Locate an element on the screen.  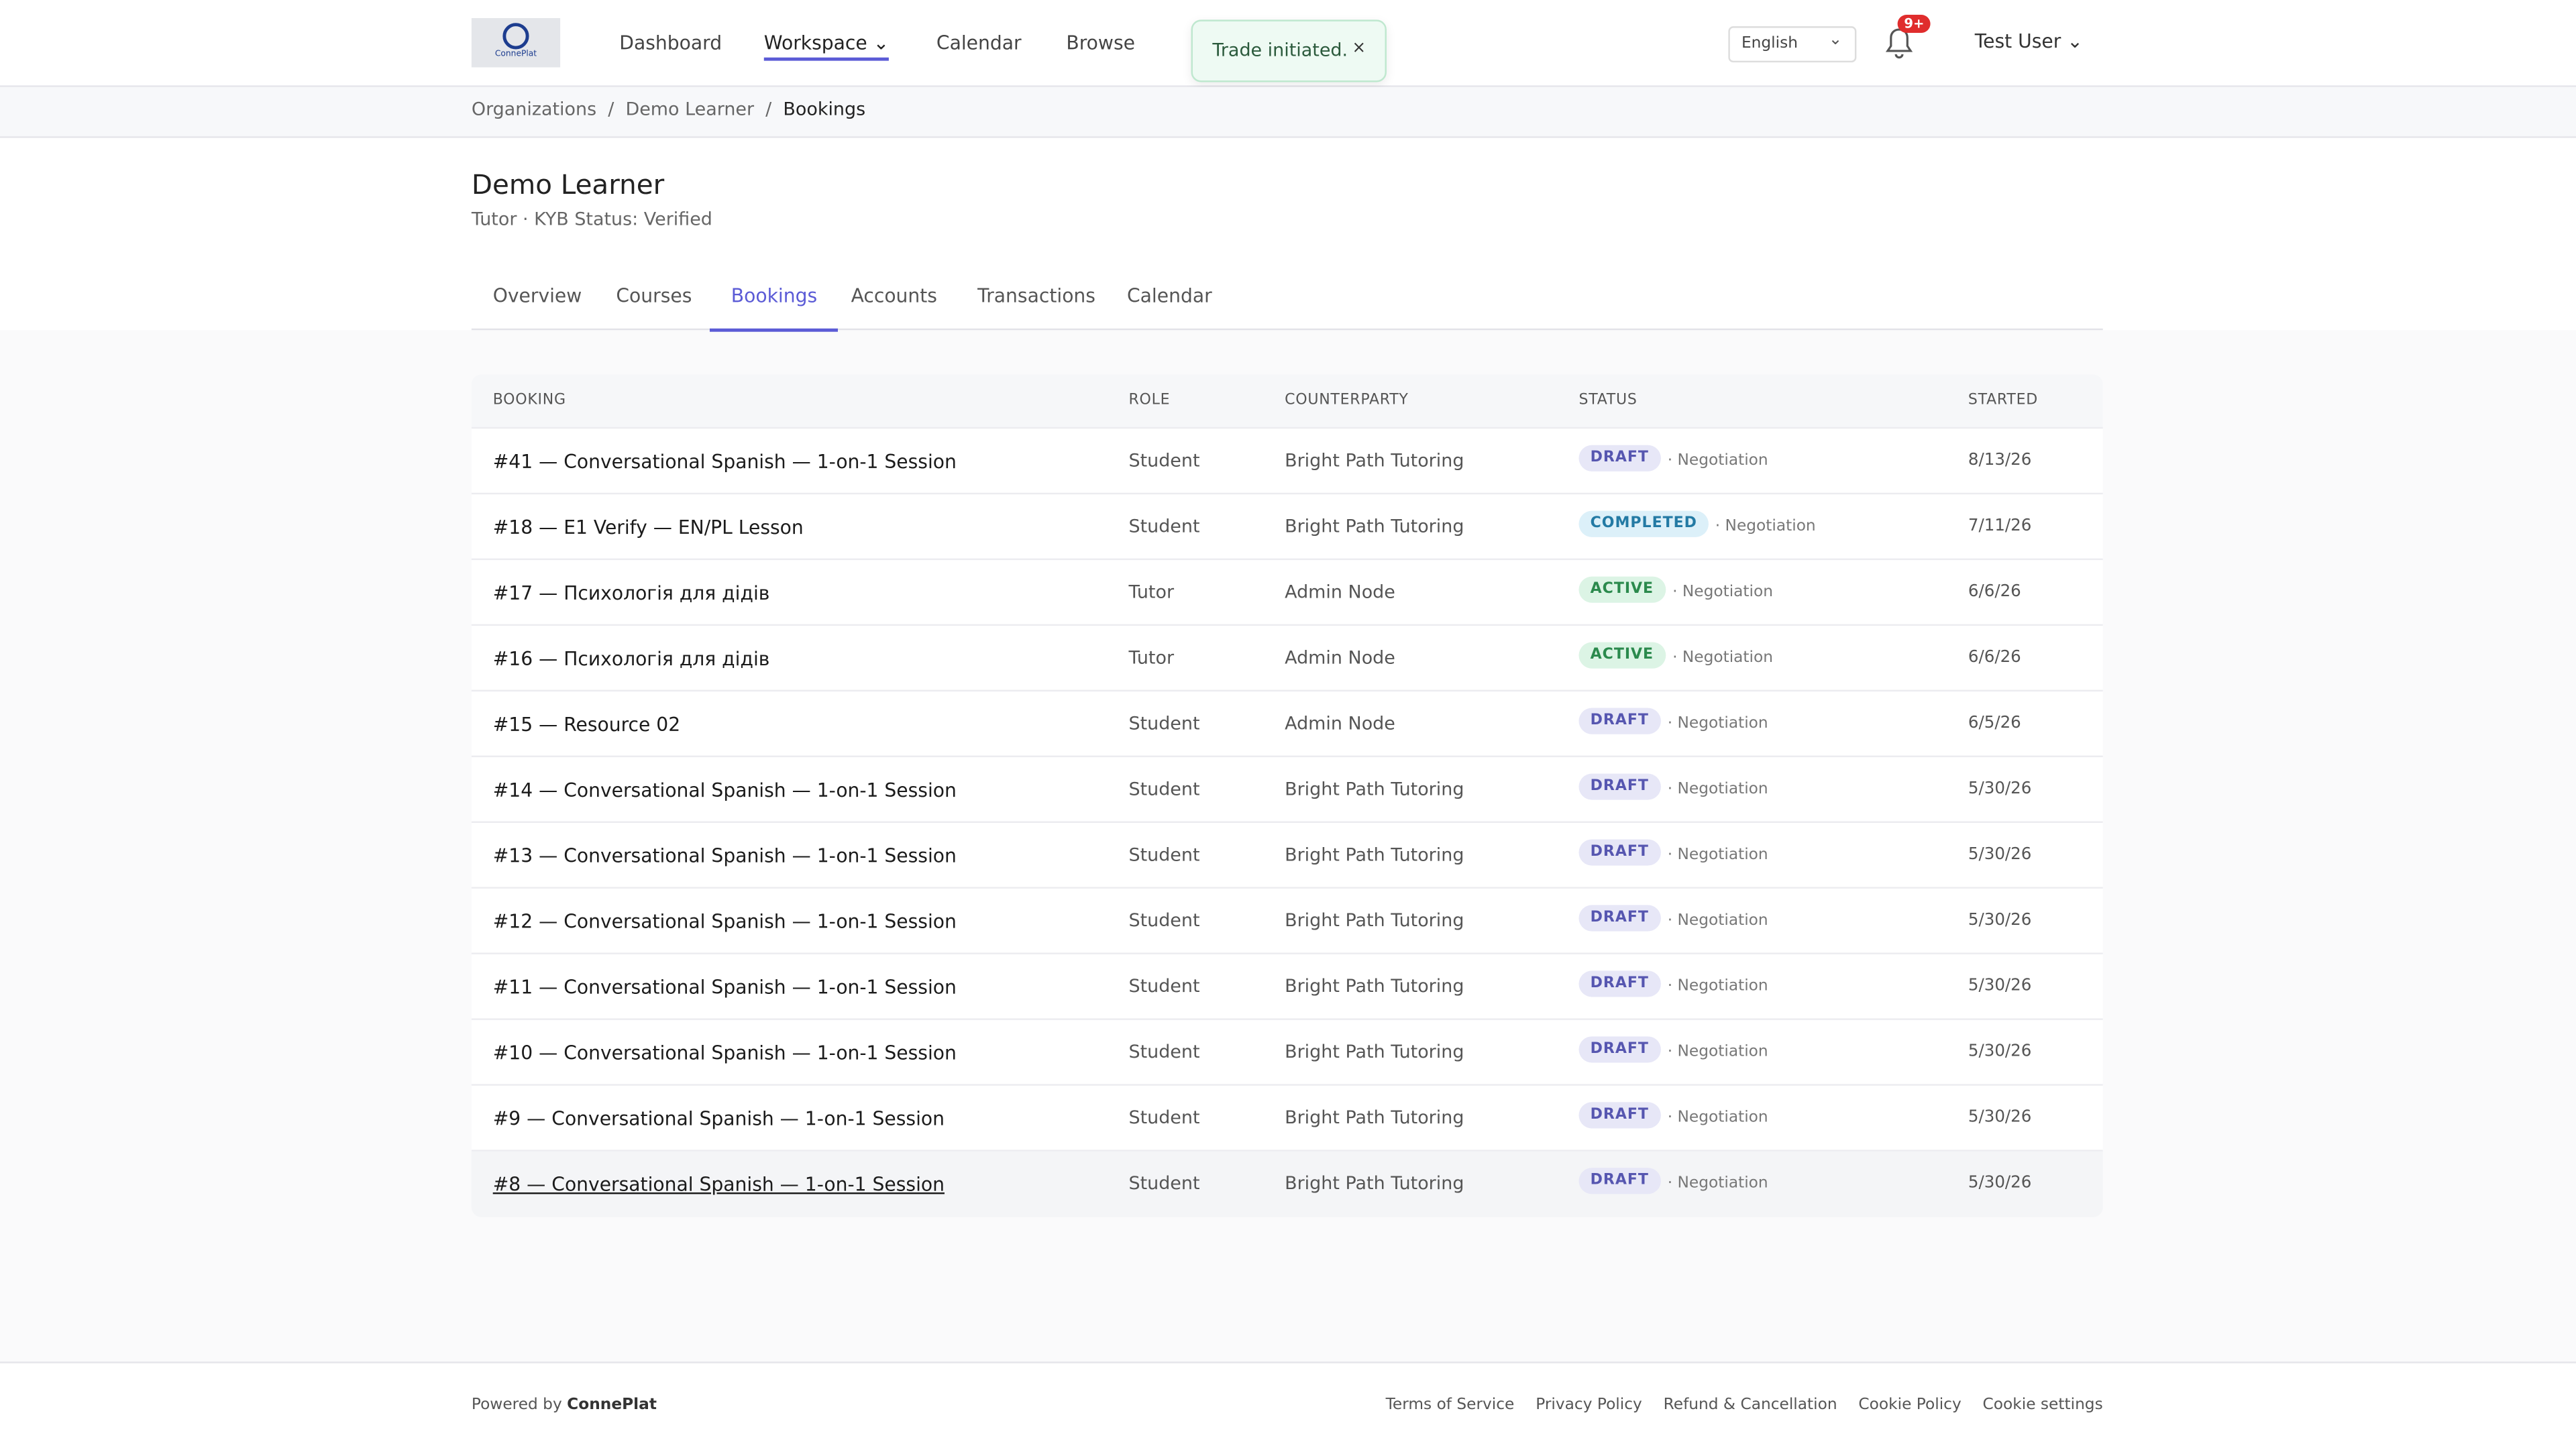
footer-link: Cookie Policy is located at coordinates (1910, 1405).